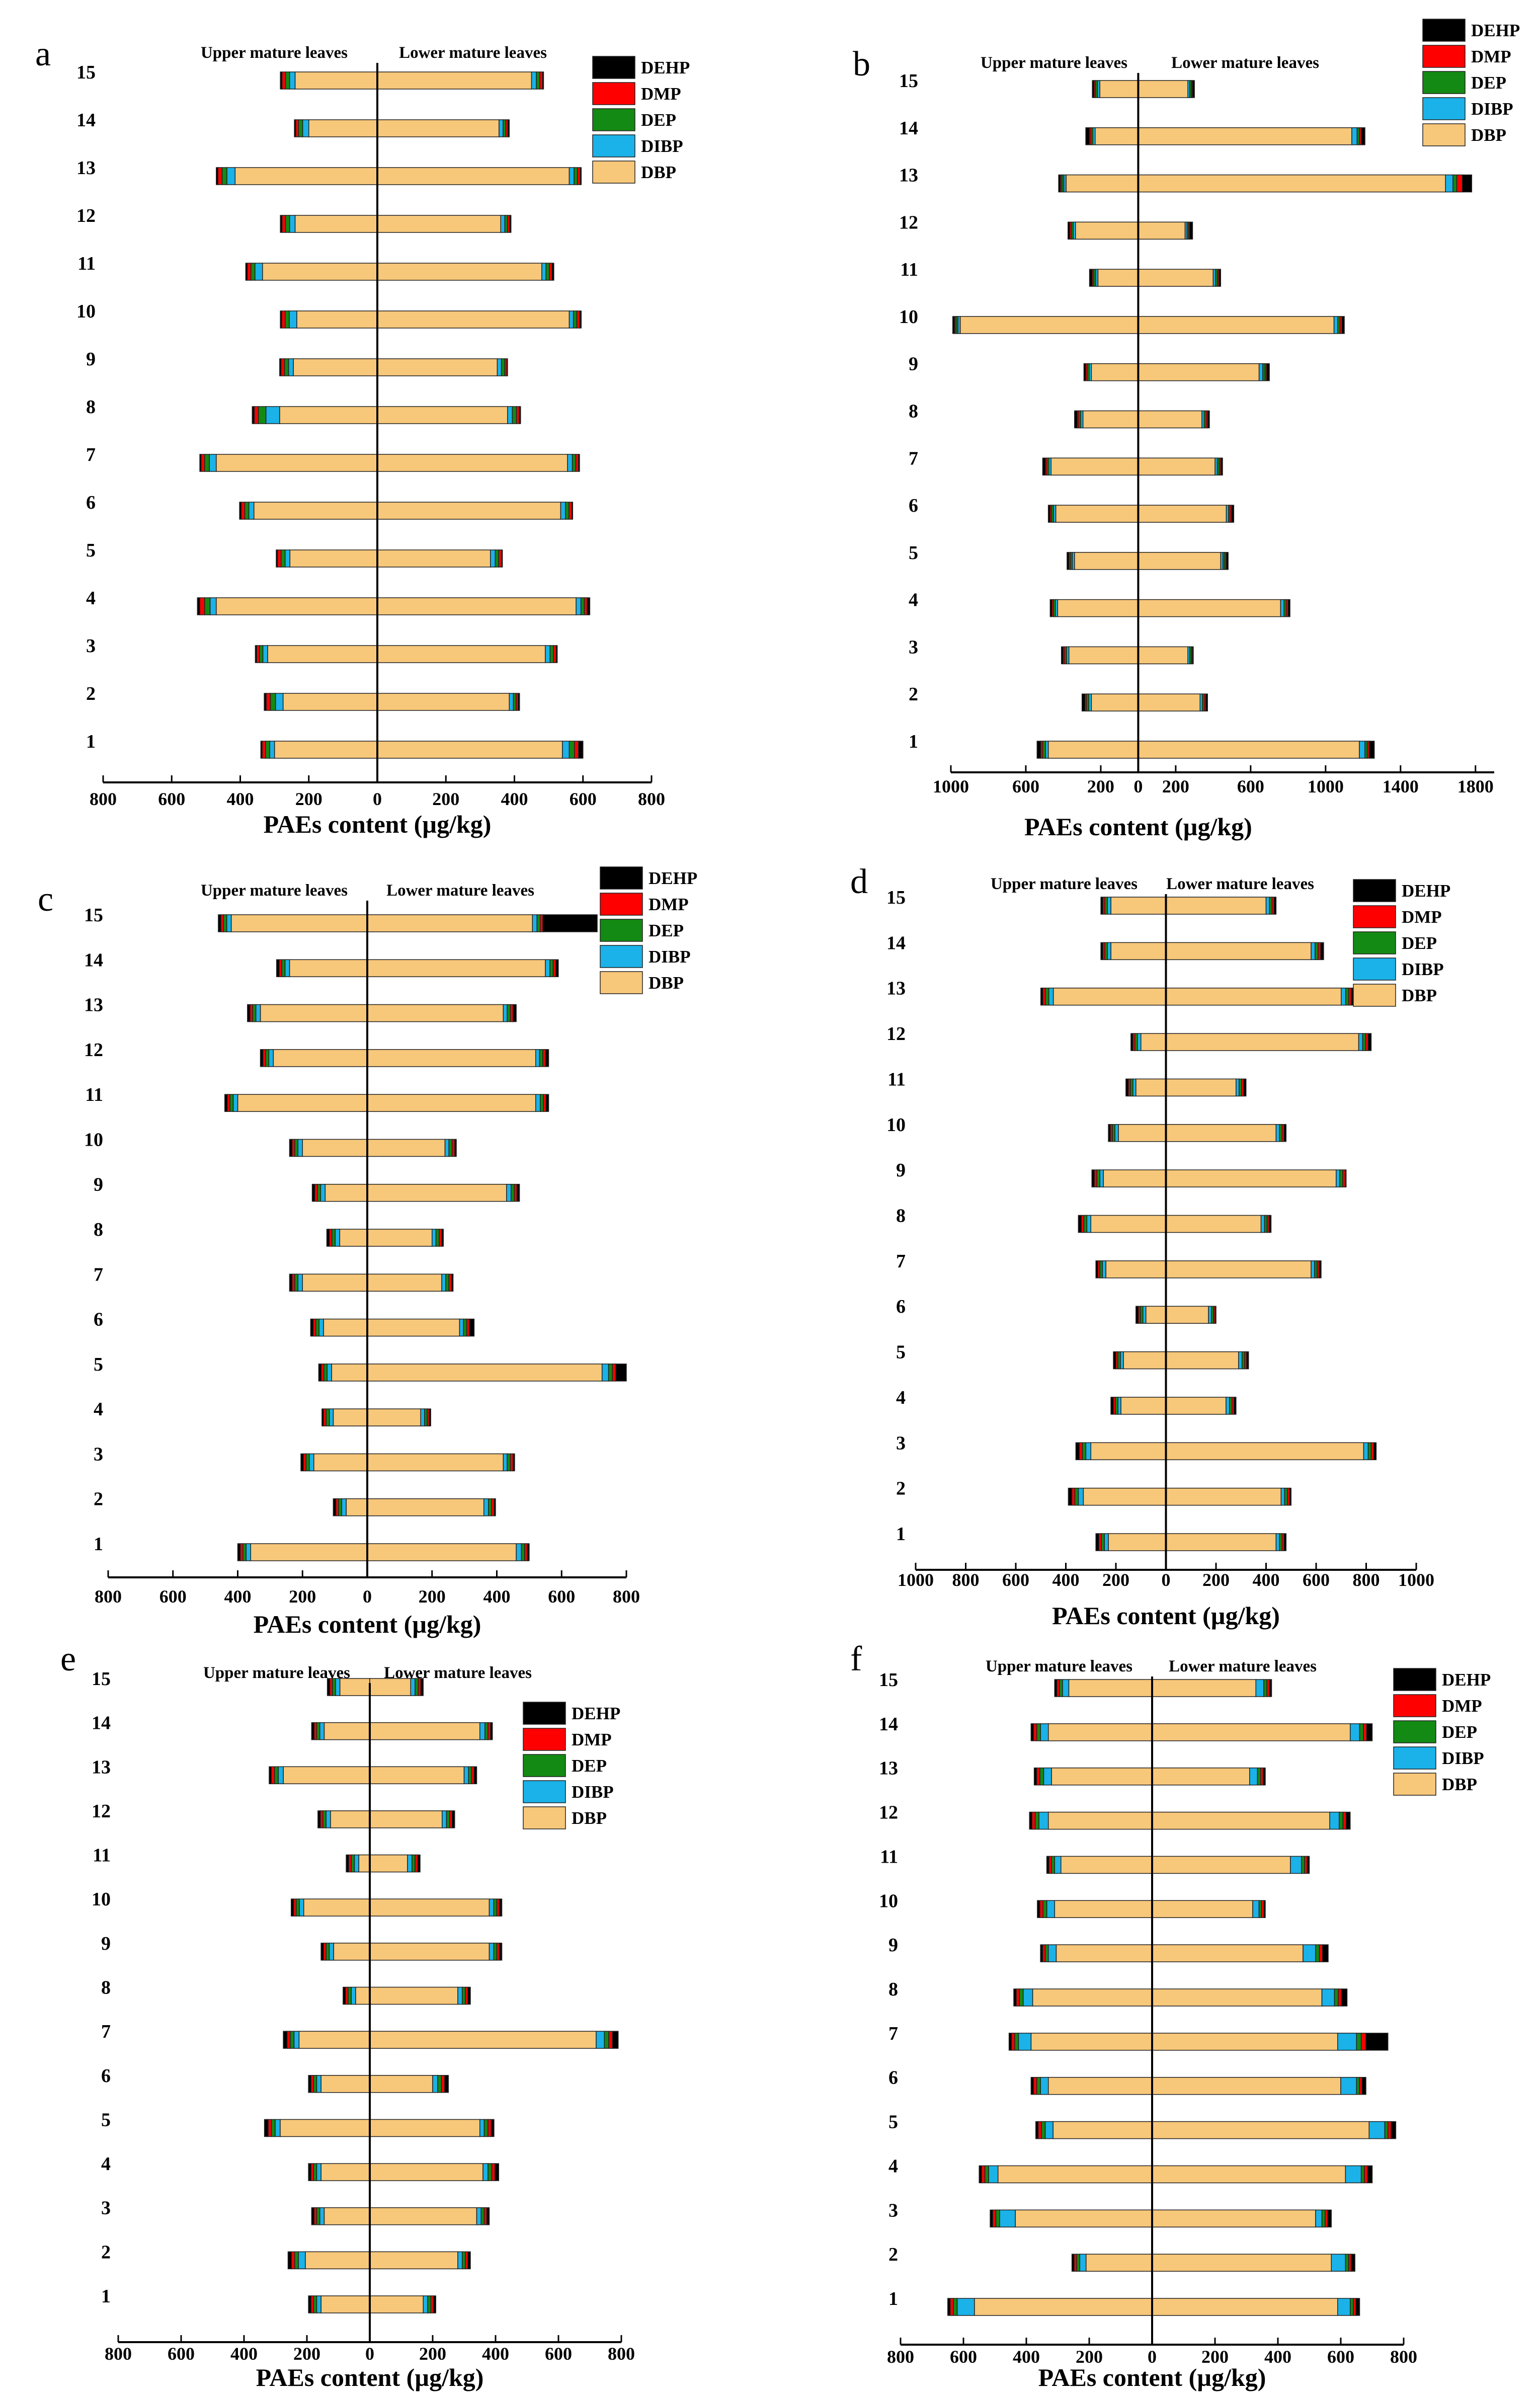 This screenshot has width=1540, height=2399. I want to click on bar-upper-12-dmp, so click(1034, 1820).